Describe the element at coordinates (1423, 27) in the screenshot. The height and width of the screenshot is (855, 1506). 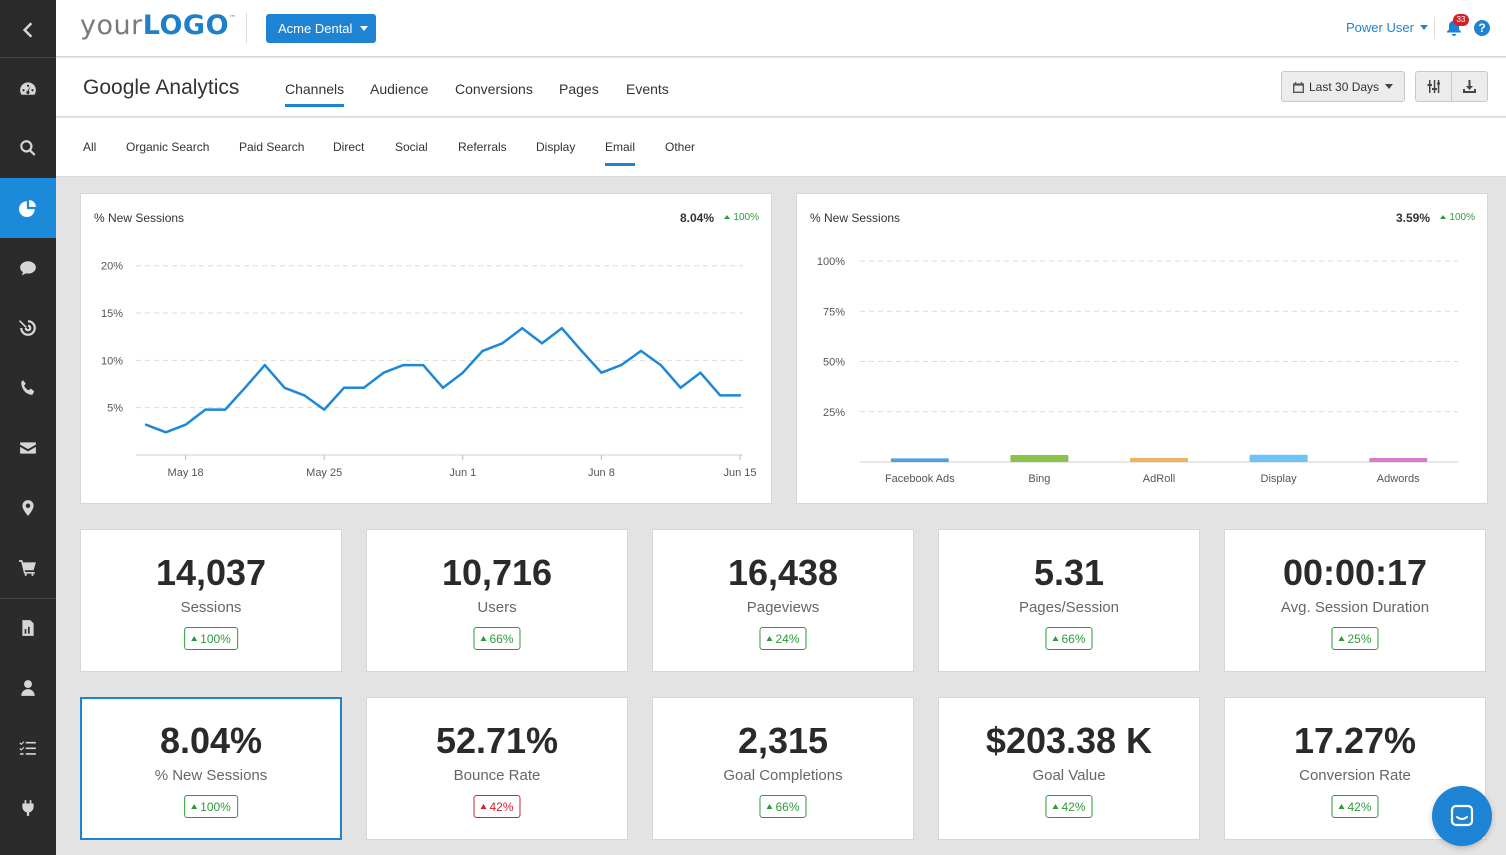
I see `caret-down-icon` at that location.